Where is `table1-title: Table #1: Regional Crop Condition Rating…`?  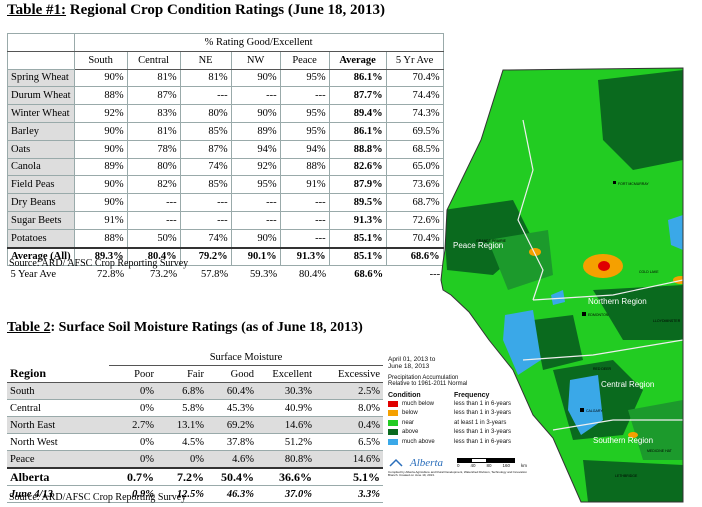 table1-title: Table #1: Regional Crop Condition Rating… is located at coordinates (196, 10).